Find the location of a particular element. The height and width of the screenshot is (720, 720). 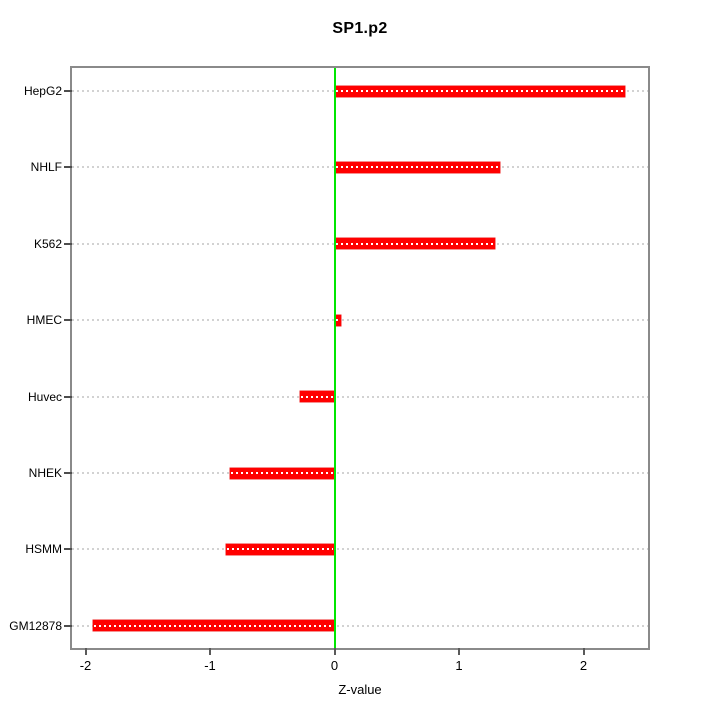

zvalue-bar-nhlf is located at coordinates (417, 167).